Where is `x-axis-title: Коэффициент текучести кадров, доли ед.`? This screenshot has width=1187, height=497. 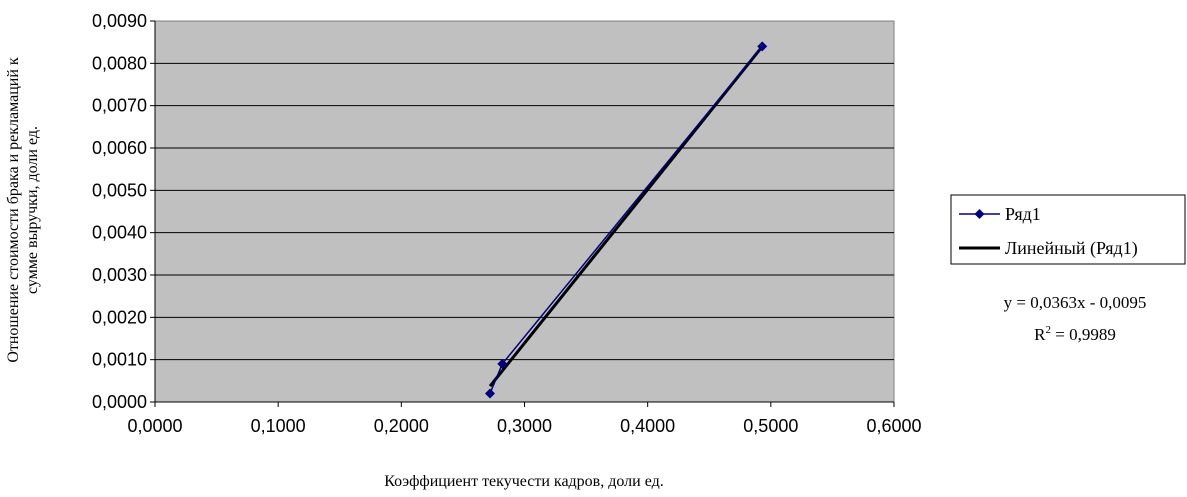
x-axis-title: Коэффициент текучести кадров, доли ед. is located at coordinates (524, 481).